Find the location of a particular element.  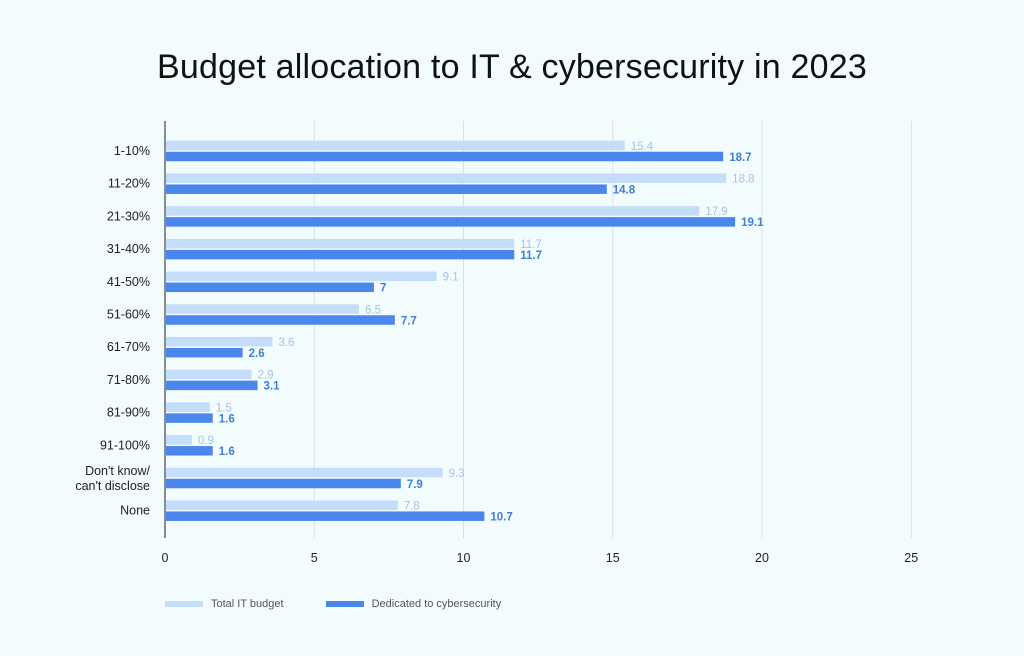

category-label-41-50: 41-50% is located at coordinates (128, 282).